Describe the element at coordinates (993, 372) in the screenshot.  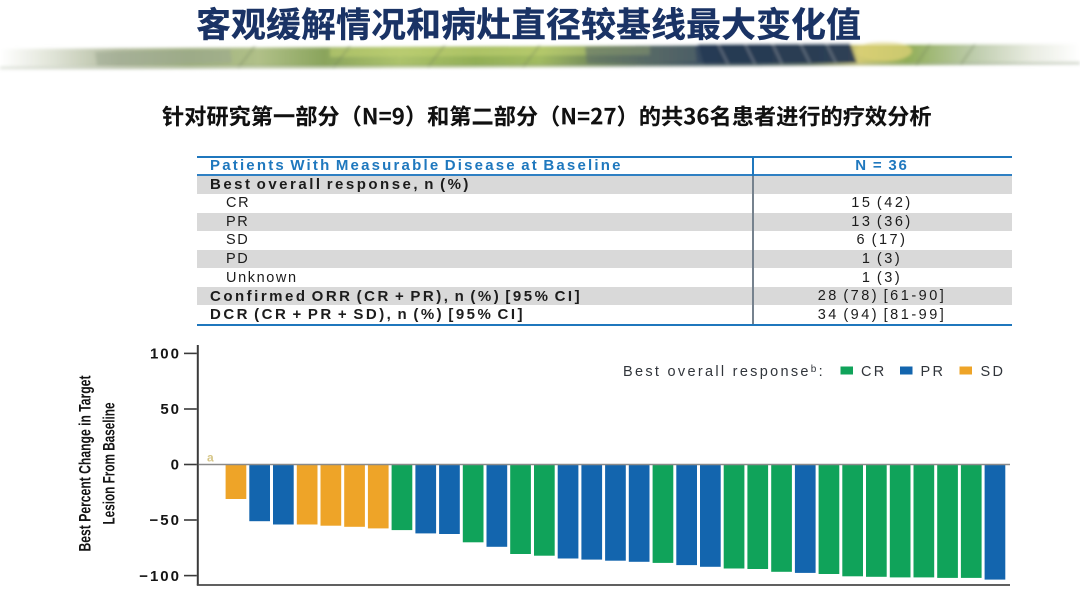
I see `svg-text: SD` at that location.